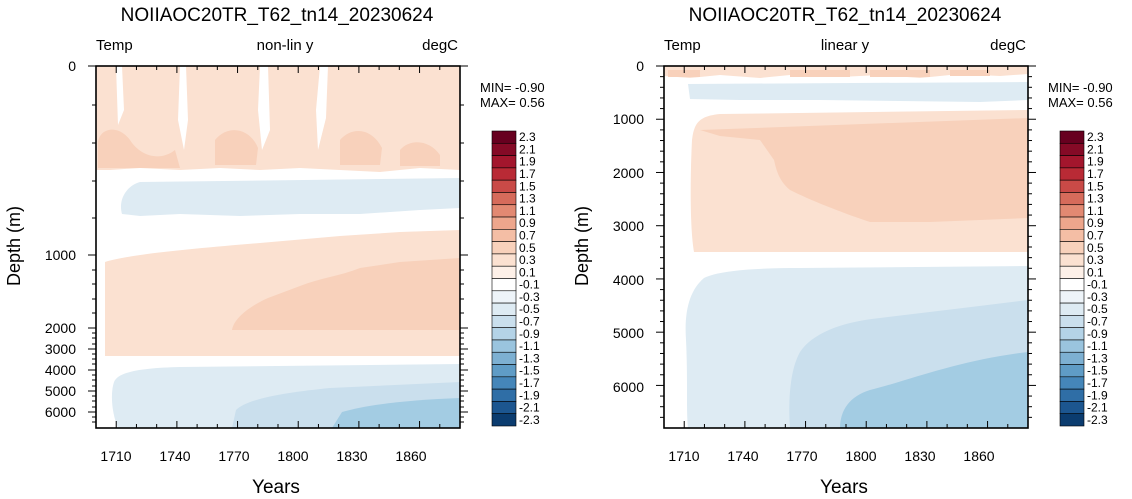  Describe the element at coordinates (860, 456) in the screenshot. I see `right-x-tick-1800: 1800` at that location.